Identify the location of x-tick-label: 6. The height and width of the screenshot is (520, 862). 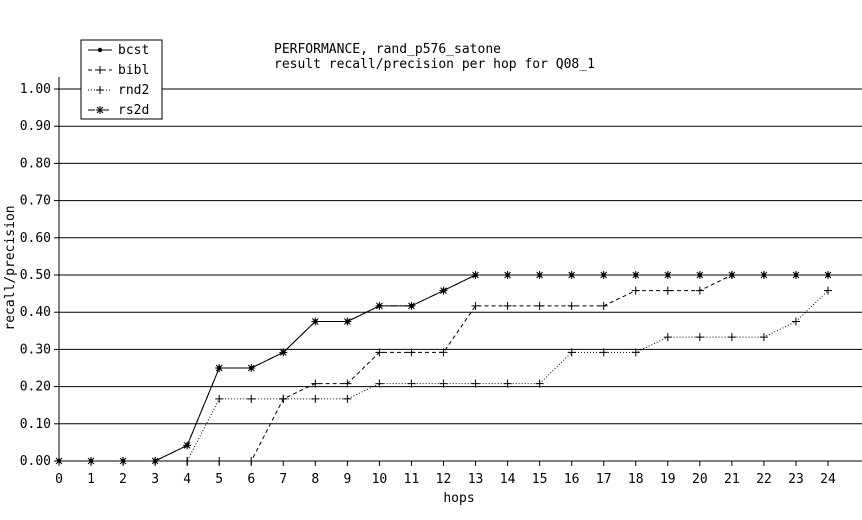
(251, 479).